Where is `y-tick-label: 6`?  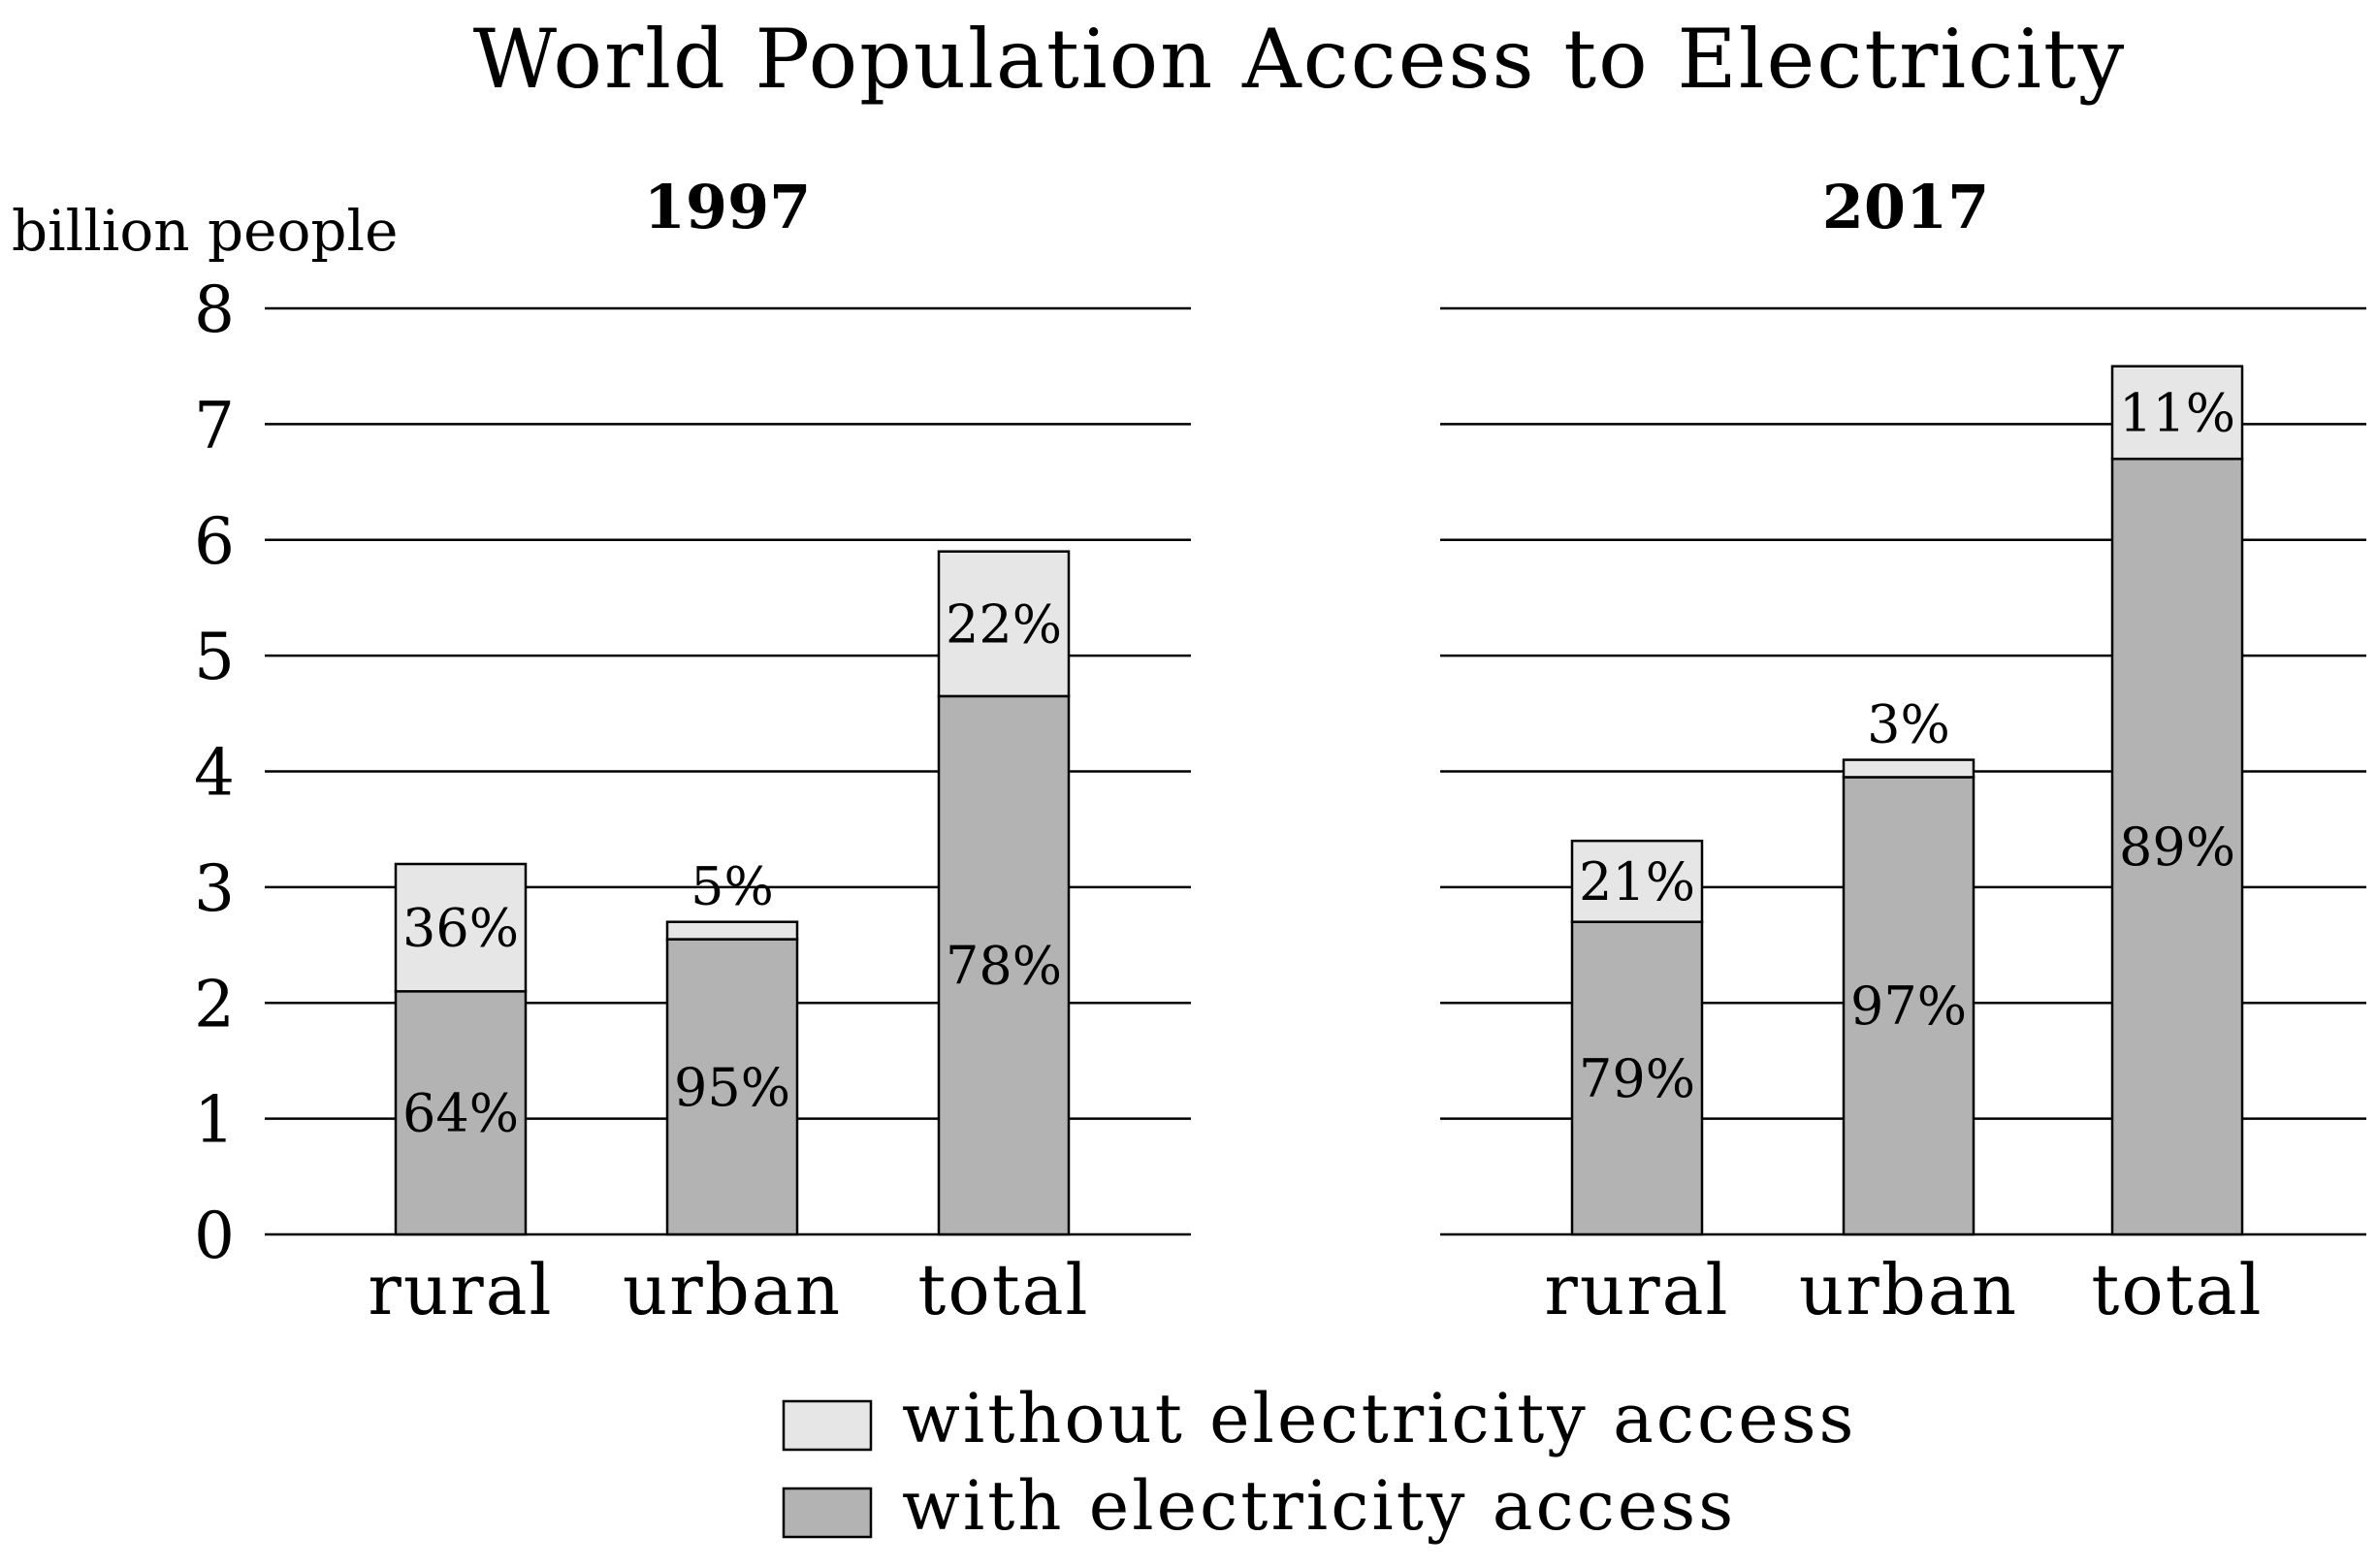
y-tick-label: 6 is located at coordinates (214, 541).